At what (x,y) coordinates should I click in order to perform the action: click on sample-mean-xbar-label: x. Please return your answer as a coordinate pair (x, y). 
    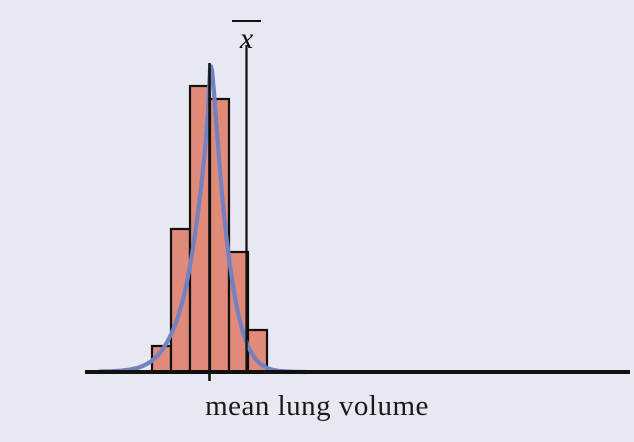
    Looking at the image, I should click on (246, 37).